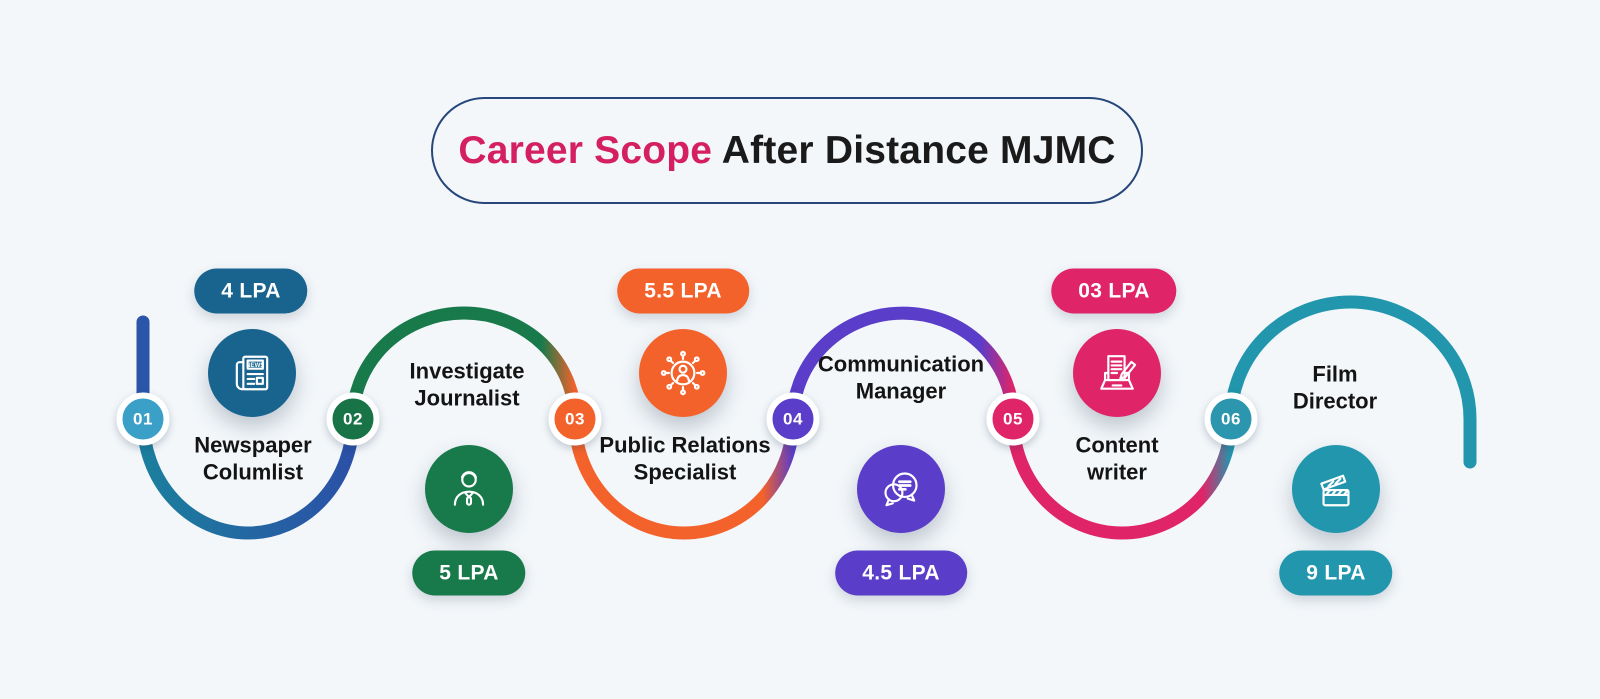 The height and width of the screenshot is (699, 1600). I want to click on newspaper-icon: NEWS, so click(252, 373).